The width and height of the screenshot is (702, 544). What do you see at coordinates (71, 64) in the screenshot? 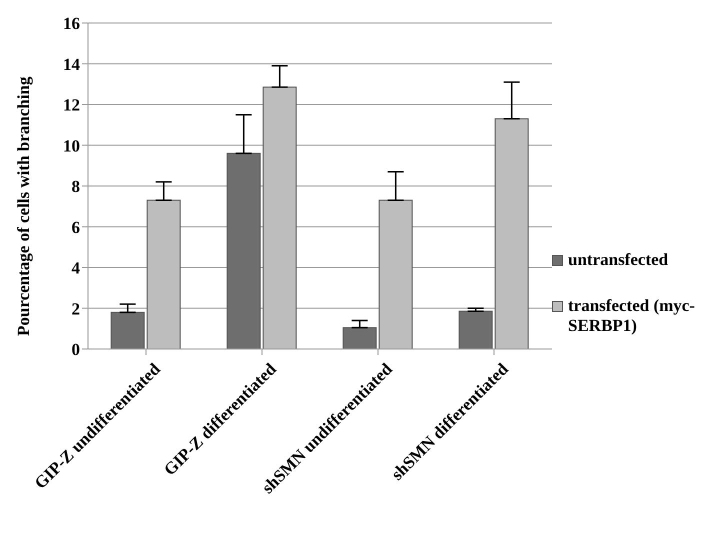
I see `y-tick-label: 14` at bounding box center [71, 64].